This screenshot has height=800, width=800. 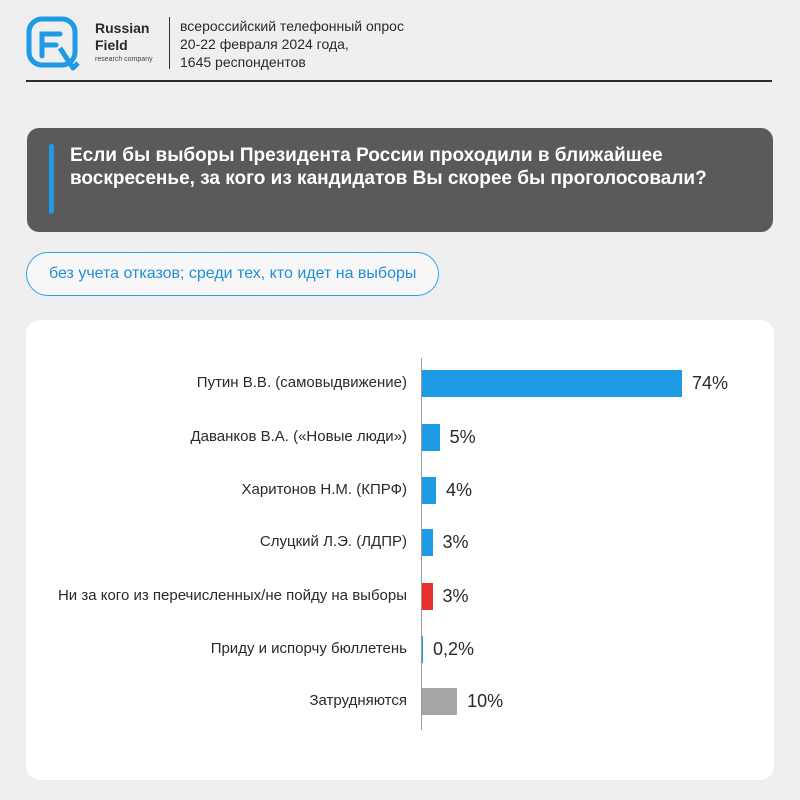 I want to click on survey-line-3: 1645 респондентов, so click(x=243, y=62).